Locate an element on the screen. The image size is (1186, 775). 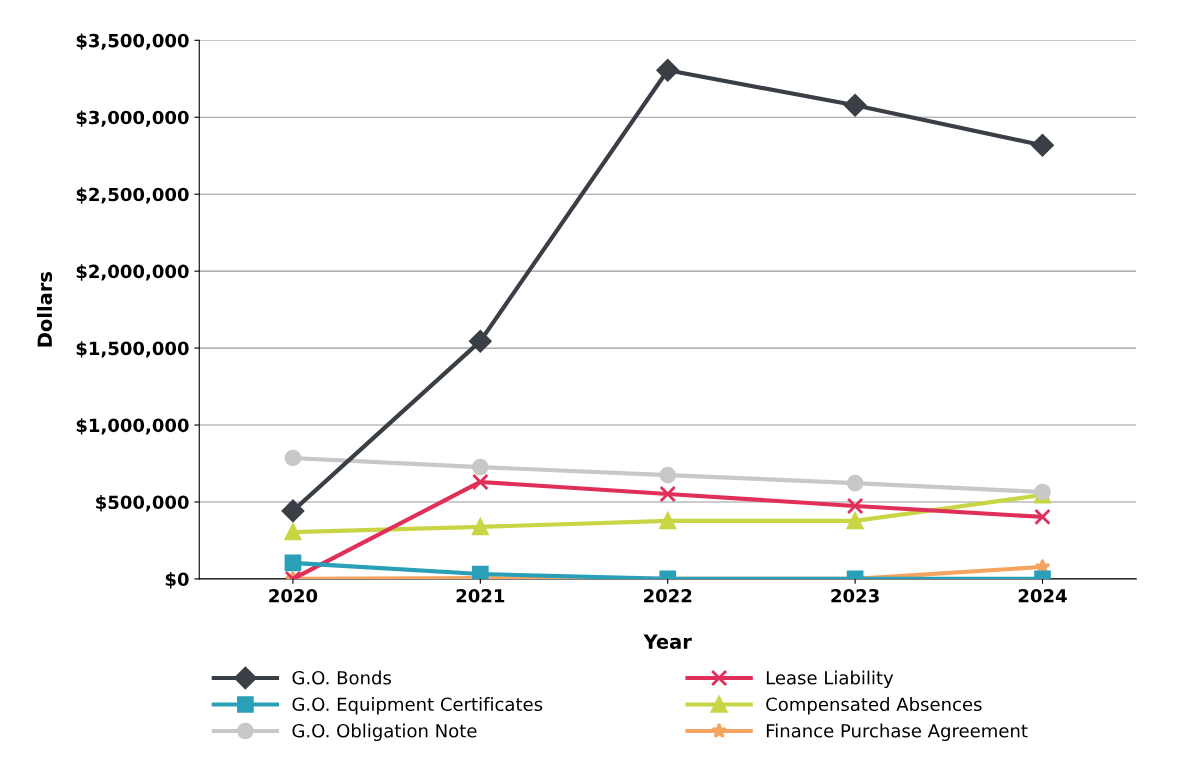
legend-label: Finance Purchase Agreement is located at coordinates (897, 732).